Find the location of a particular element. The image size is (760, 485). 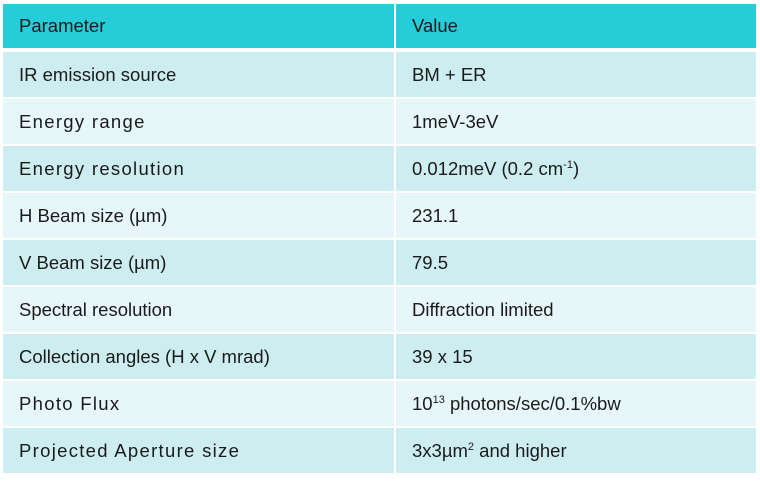

value-superscript: 2 is located at coordinates (471, 446).